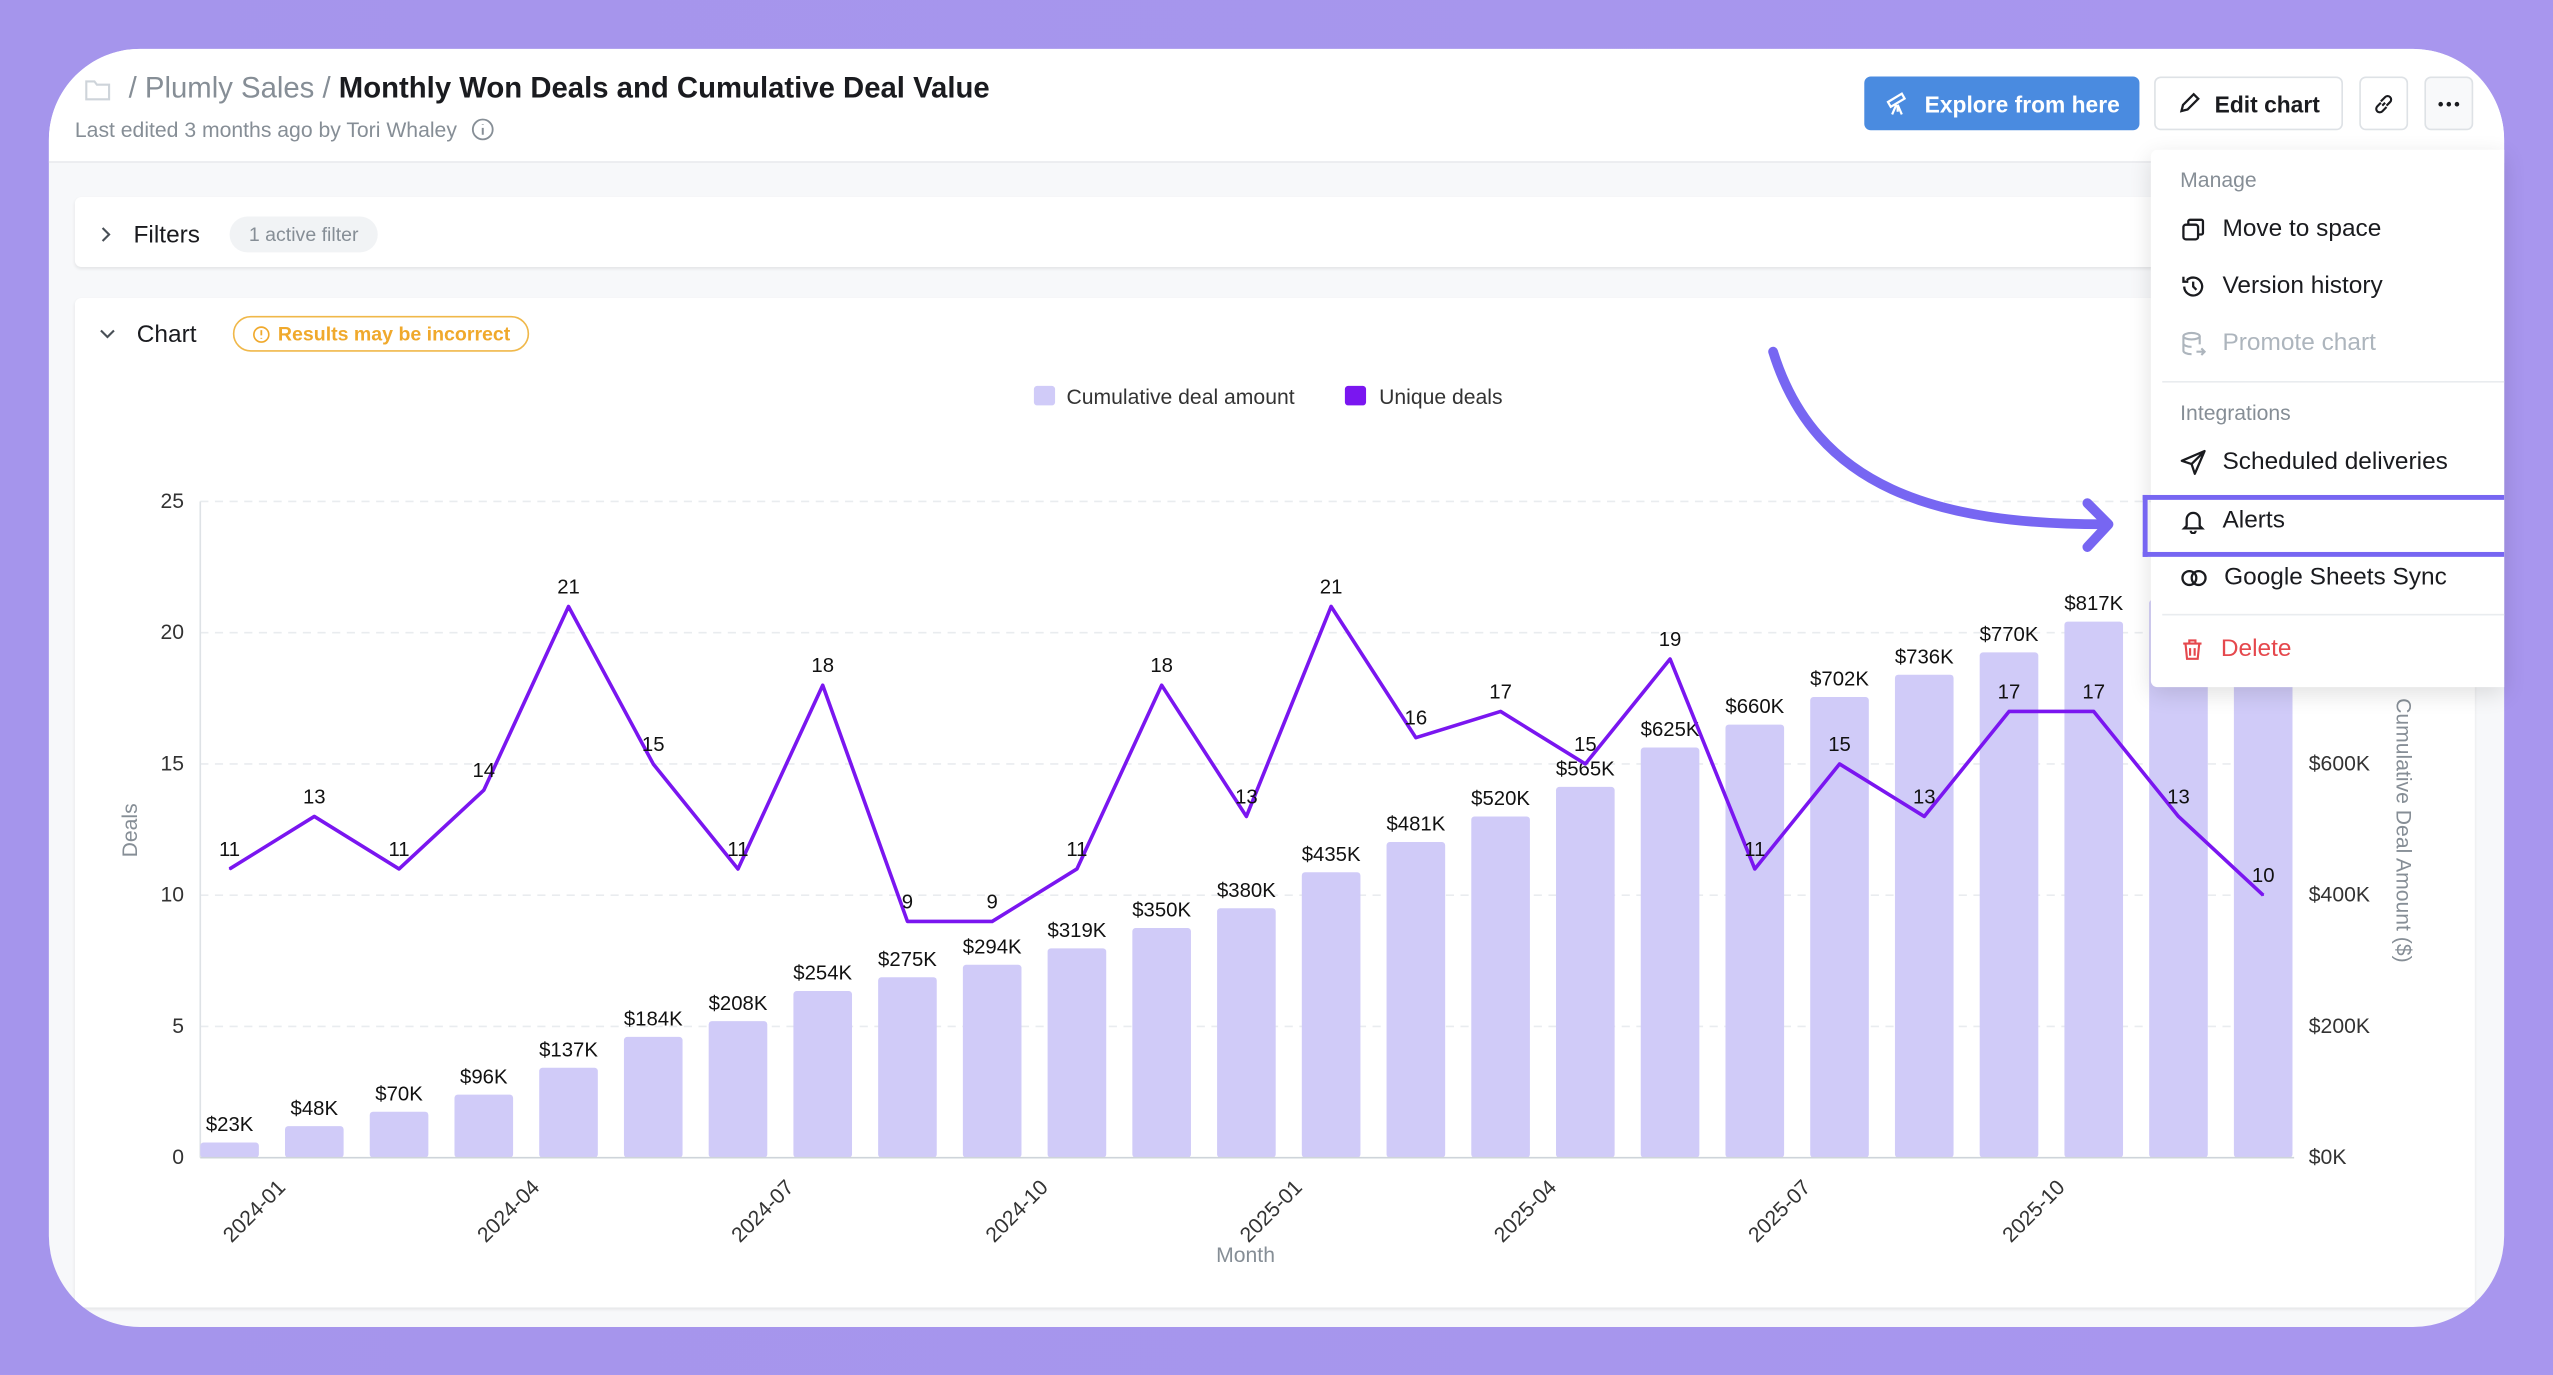  What do you see at coordinates (265, 129) in the screenshot?
I see `last-edited-text: Last edited 3 months ago by Tori Whaley` at bounding box center [265, 129].